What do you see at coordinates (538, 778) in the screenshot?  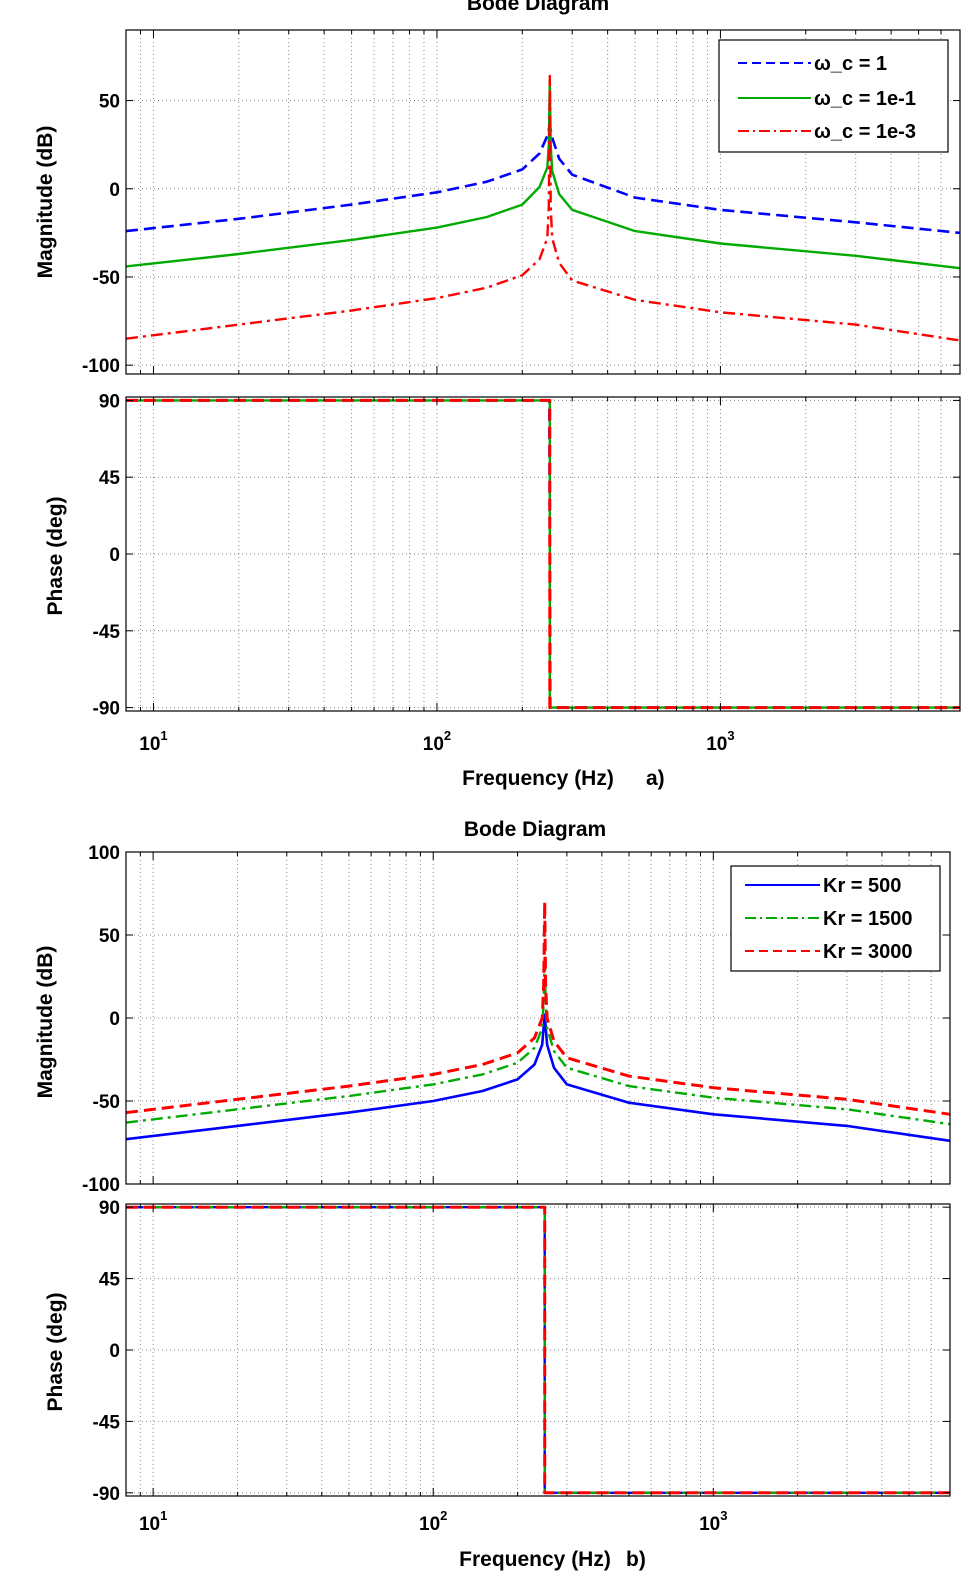 I see `frequency-xlabel-a: Frequency (Hz)` at bounding box center [538, 778].